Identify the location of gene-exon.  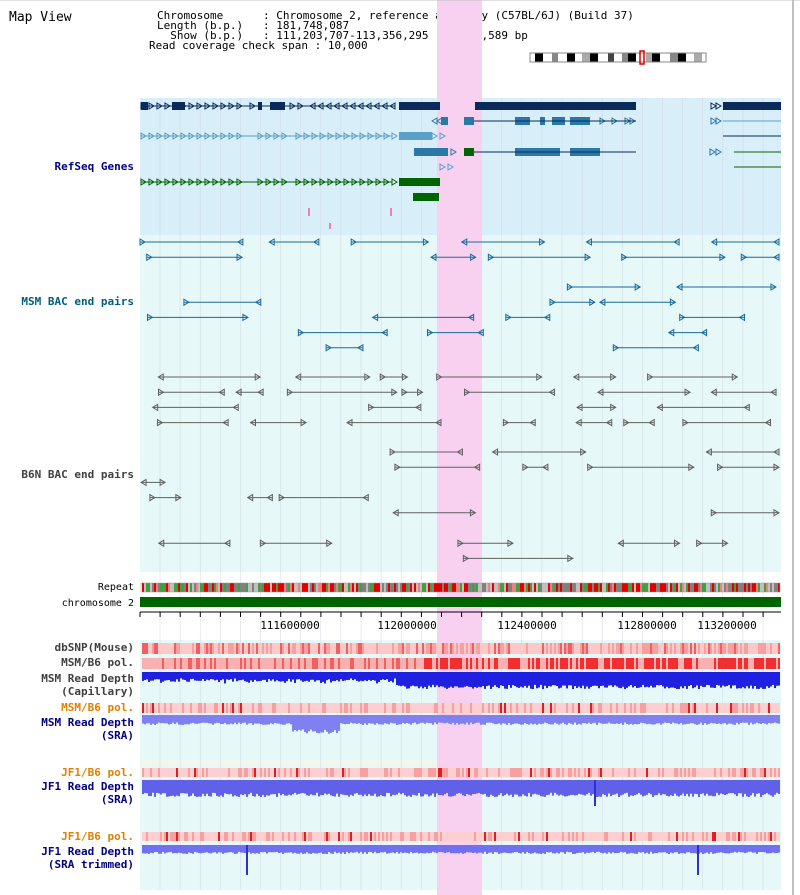
(415, 136).